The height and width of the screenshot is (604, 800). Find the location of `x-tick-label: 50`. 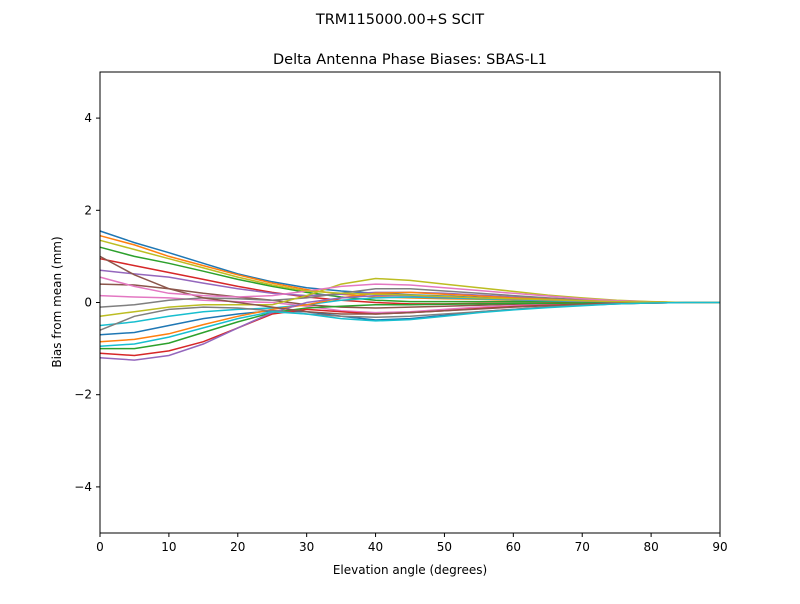

x-tick-label: 50 is located at coordinates (444, 547).